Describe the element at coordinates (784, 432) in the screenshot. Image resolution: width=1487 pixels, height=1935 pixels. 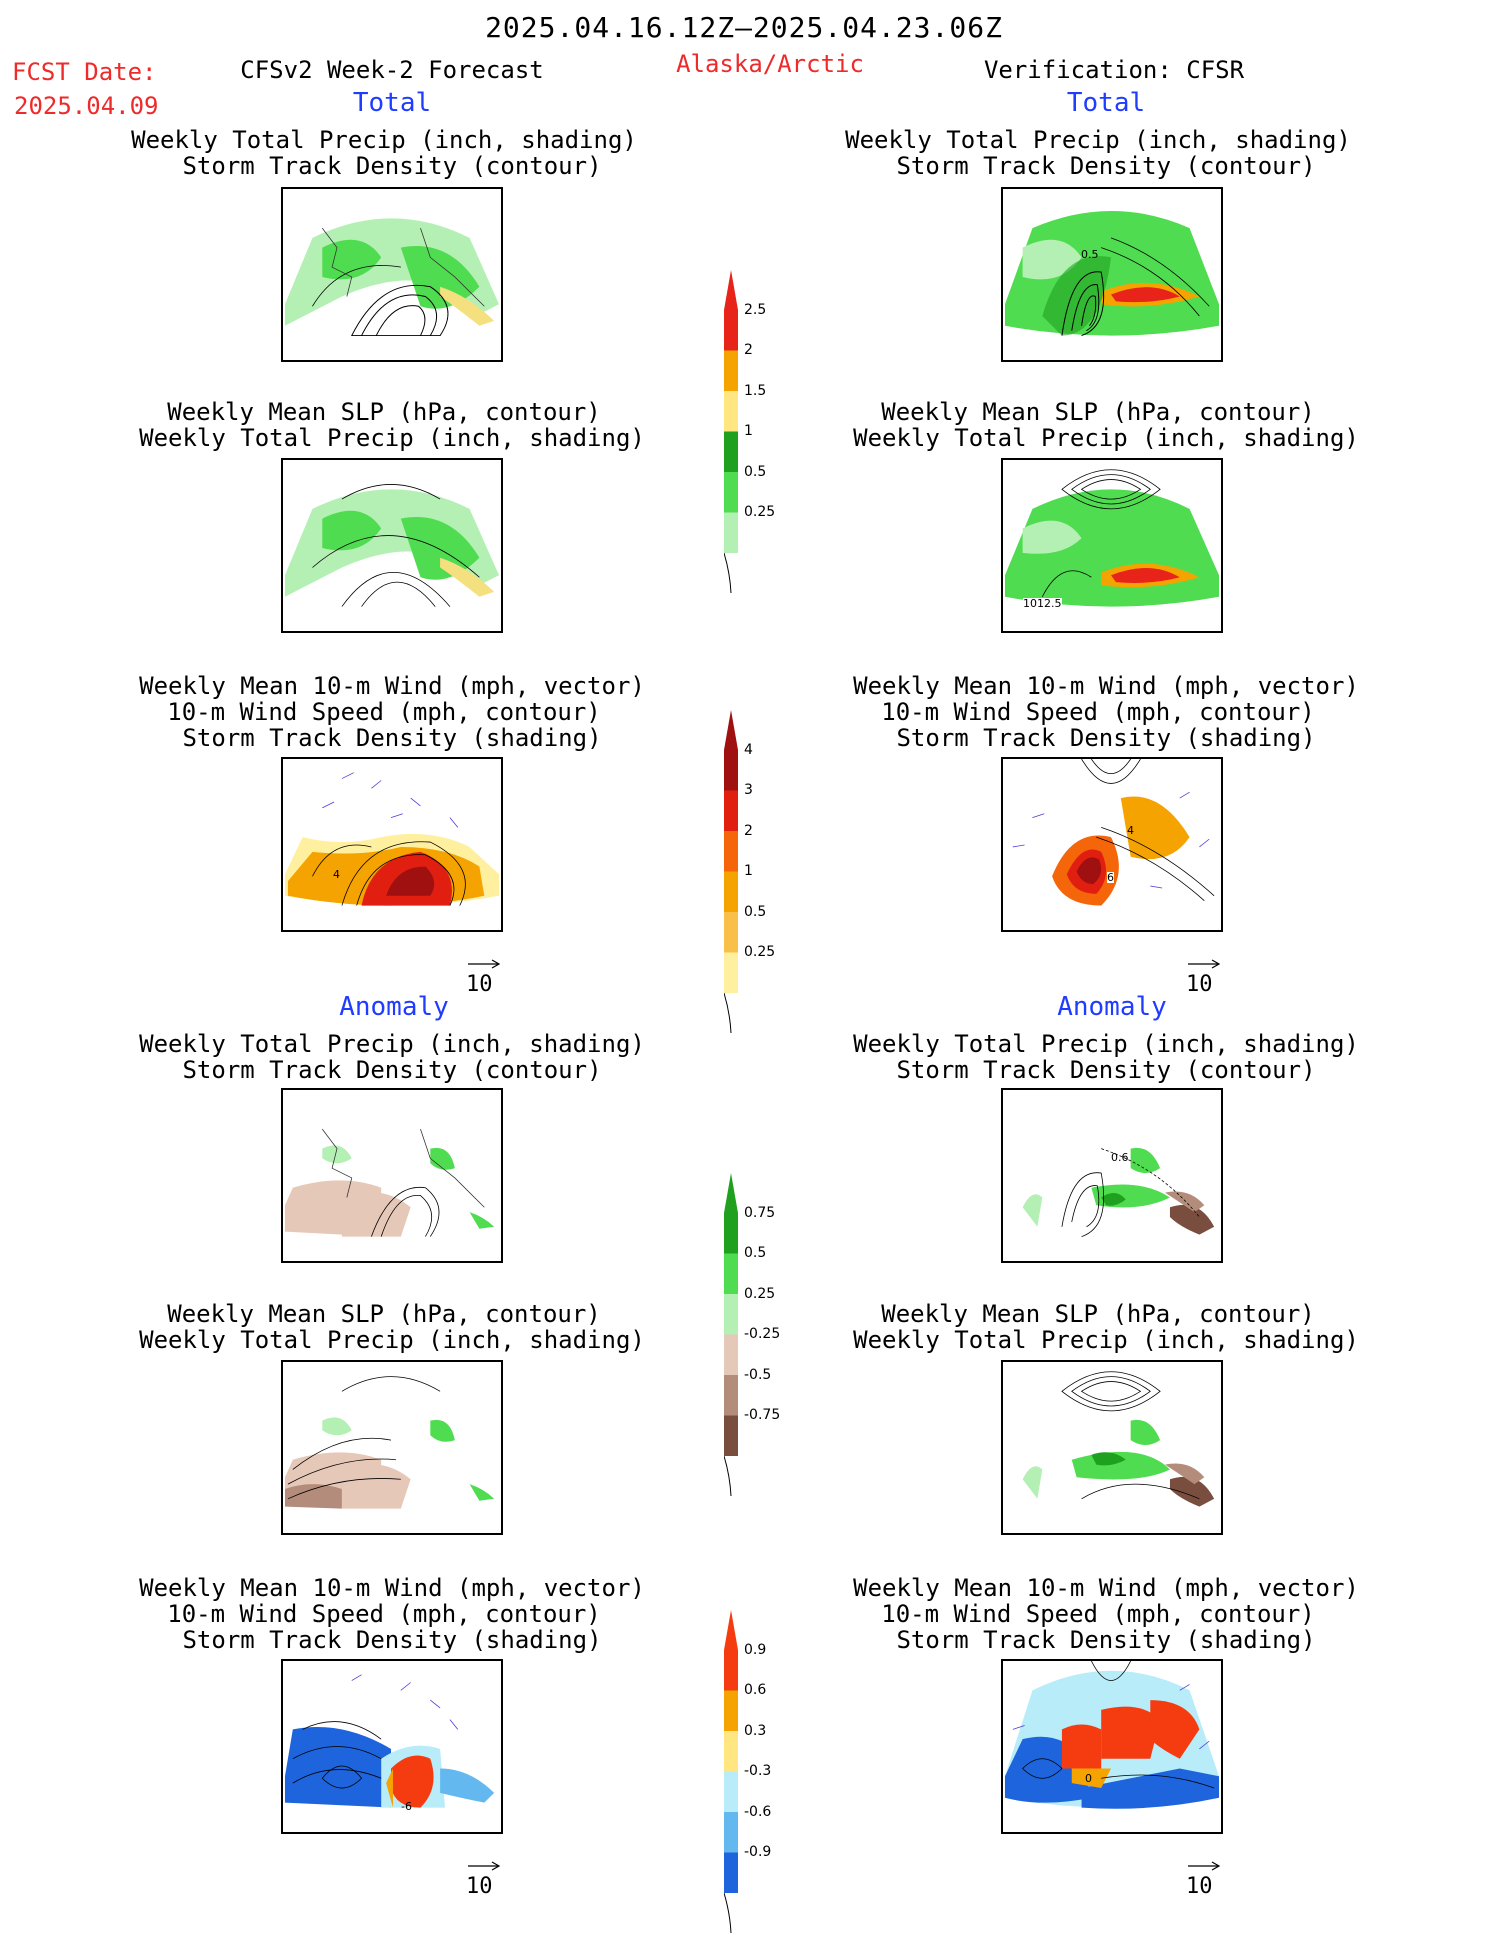
I see `colorbar-precip-total: 2.5 2 1.5 1 0.5 0.25` at that location.